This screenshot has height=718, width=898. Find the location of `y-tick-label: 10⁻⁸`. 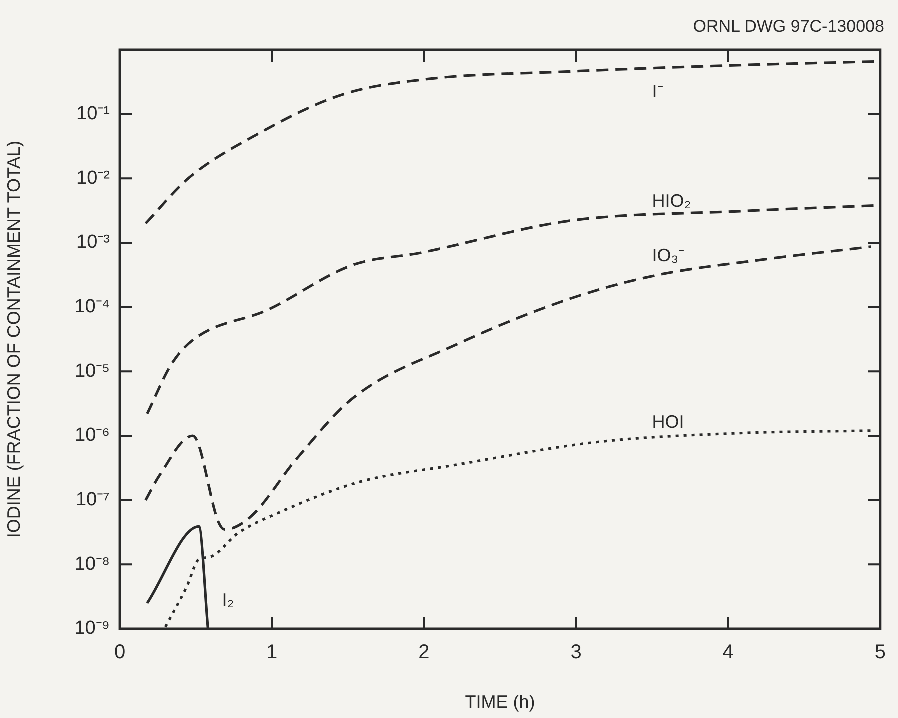

y-tick-label: 10⁻⁸ is located at coordinates (92, 564).